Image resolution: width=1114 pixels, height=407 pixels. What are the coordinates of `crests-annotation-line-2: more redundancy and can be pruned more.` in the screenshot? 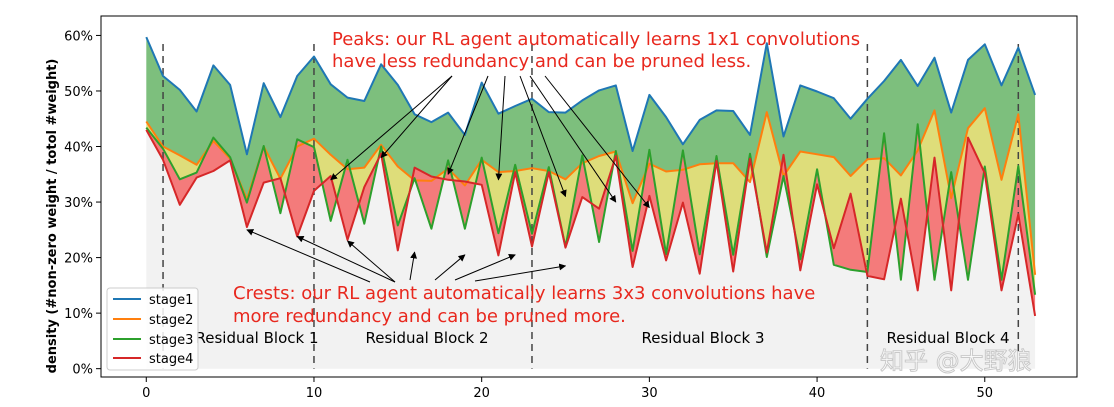 It's located at (429, 316).